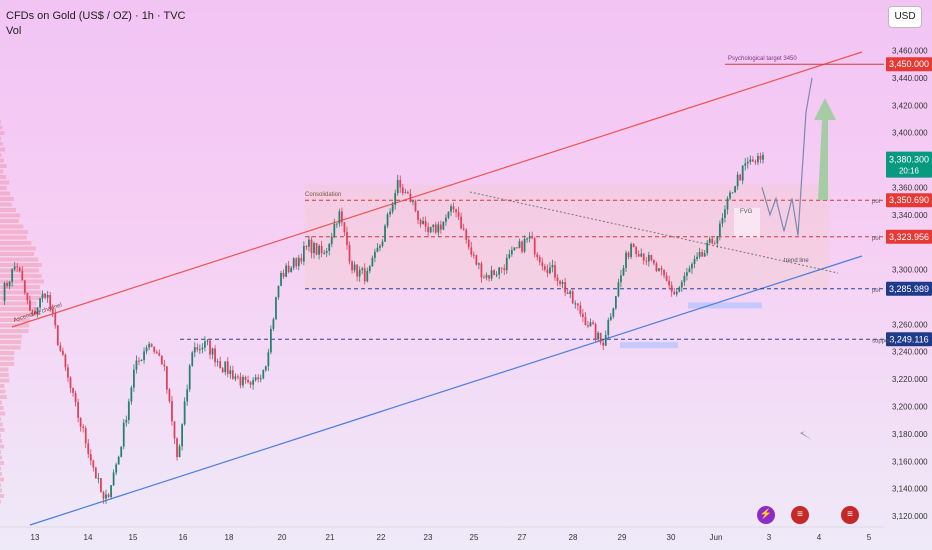  I want to click on chart-header: CFDs on Gold (US$ / OZ) · 1h · TVC Vol, so click(96, 23).